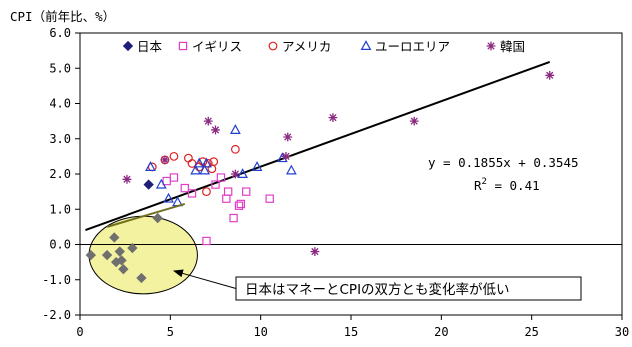 The image size is (632, 347). I want to click on legend-label: イギリス, so click(217, 46).